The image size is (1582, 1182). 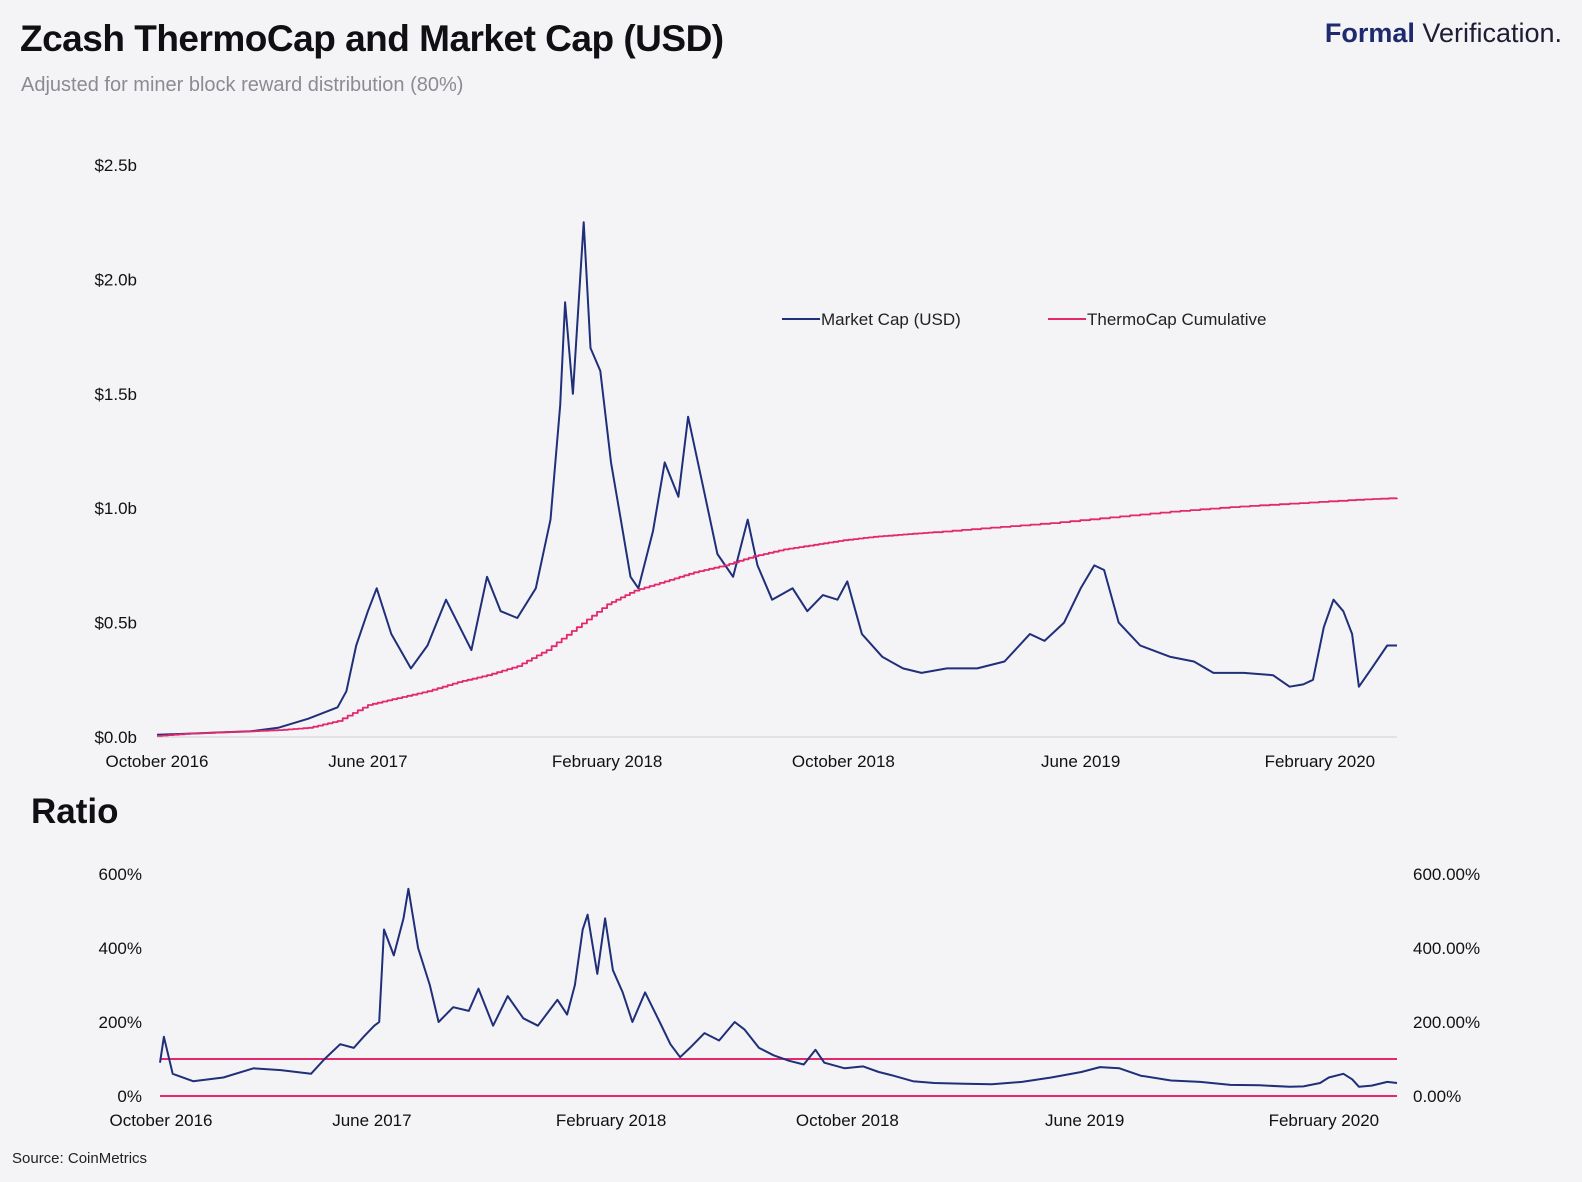 I want to click on brand-logo-bold: Formal, so click(x=1369, y=33).